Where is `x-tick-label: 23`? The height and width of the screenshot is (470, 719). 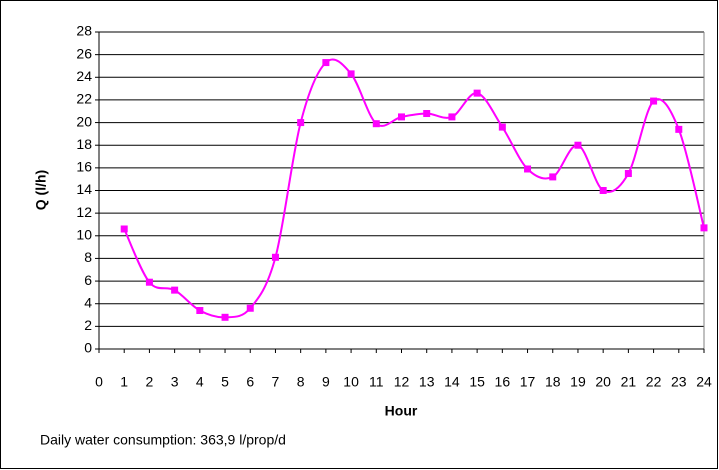
x-tick-label: 23 is located at coordinates (679, 382).